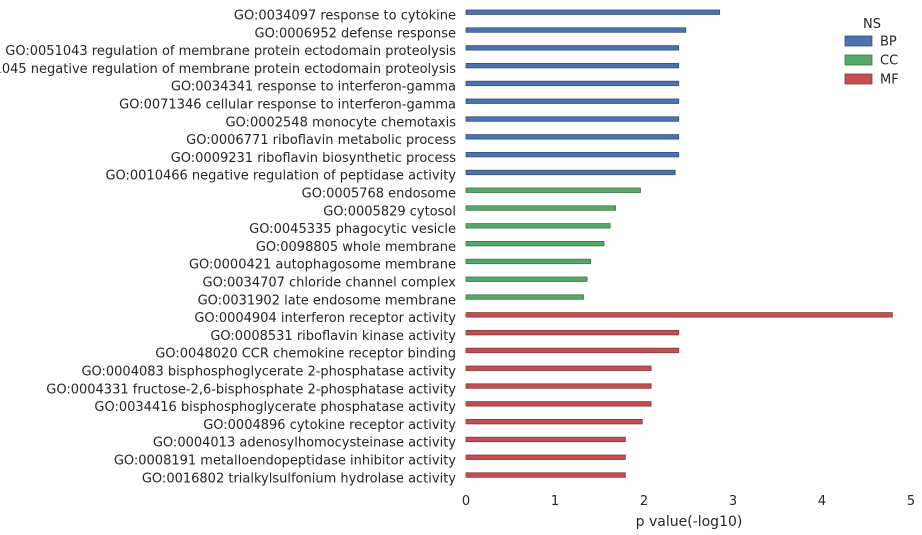 This screenshot has height=535, width=922. Describe the element at coordinates (313, 87) in the screenshot. I see `category-label: GO:0034341 response to interferon-gamma` at that location.